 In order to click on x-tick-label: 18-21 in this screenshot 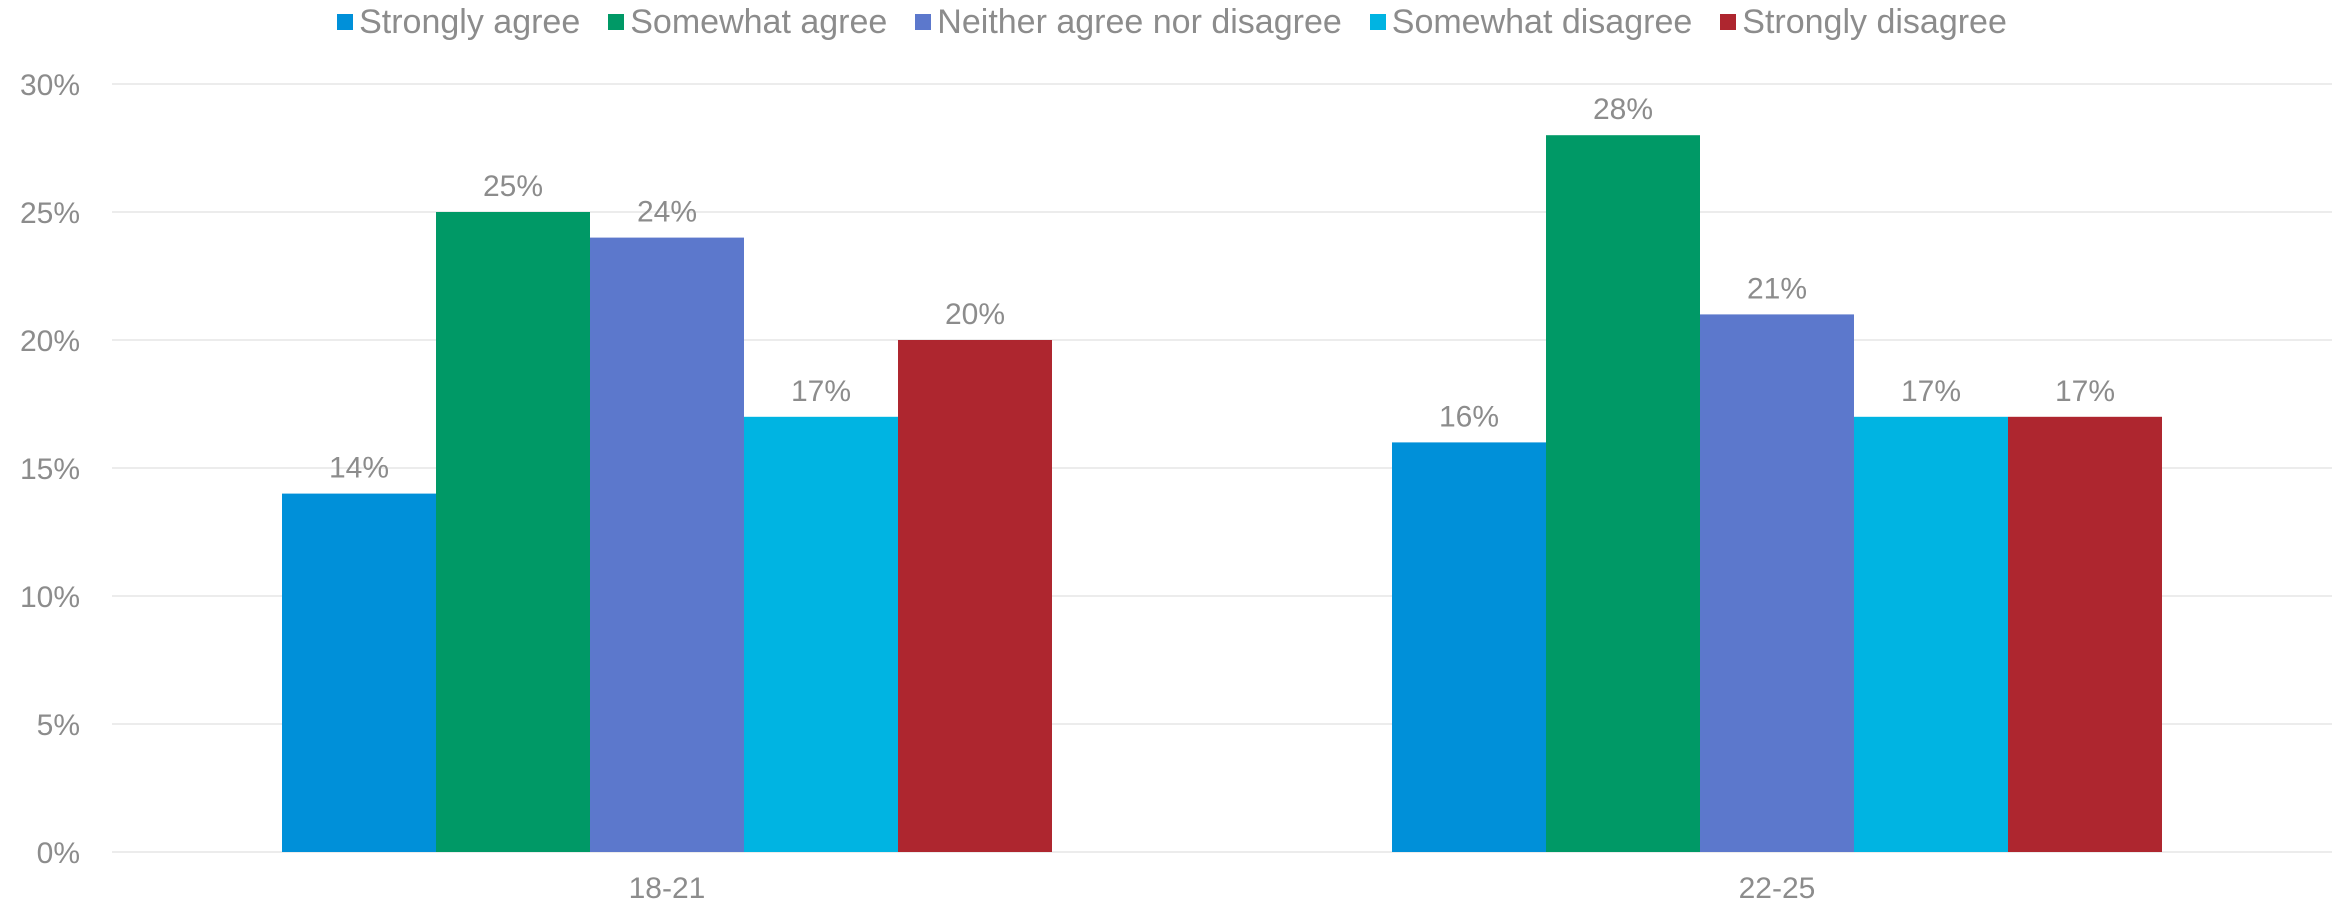, I will do `click(667, 888)`.